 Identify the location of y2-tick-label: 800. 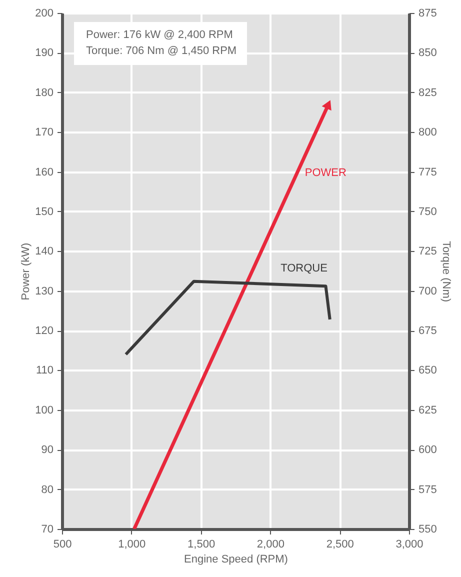
(427, 132).